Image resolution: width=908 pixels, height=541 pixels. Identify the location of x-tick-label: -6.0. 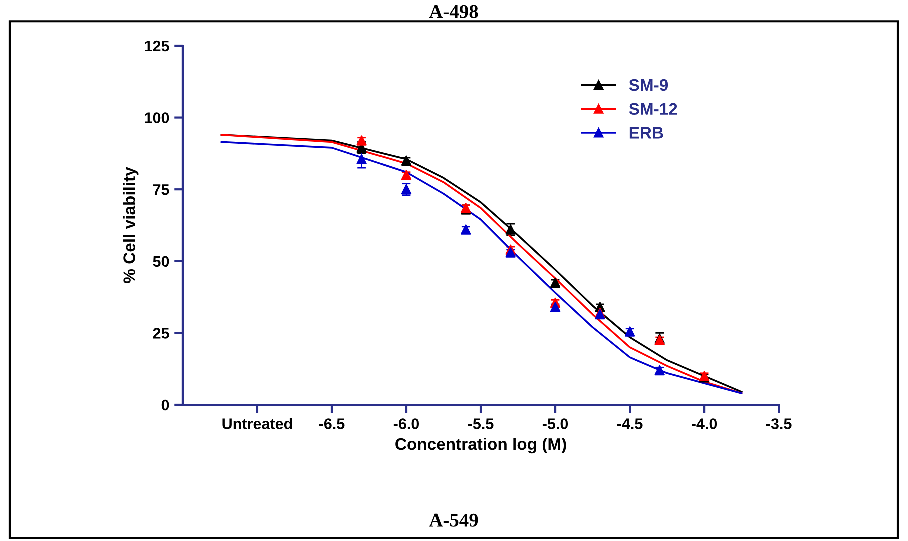
(407, 424).